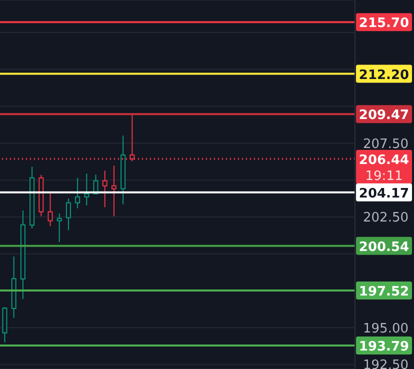  I want to click on ref-line-label: 206.44, so click(384, 160).